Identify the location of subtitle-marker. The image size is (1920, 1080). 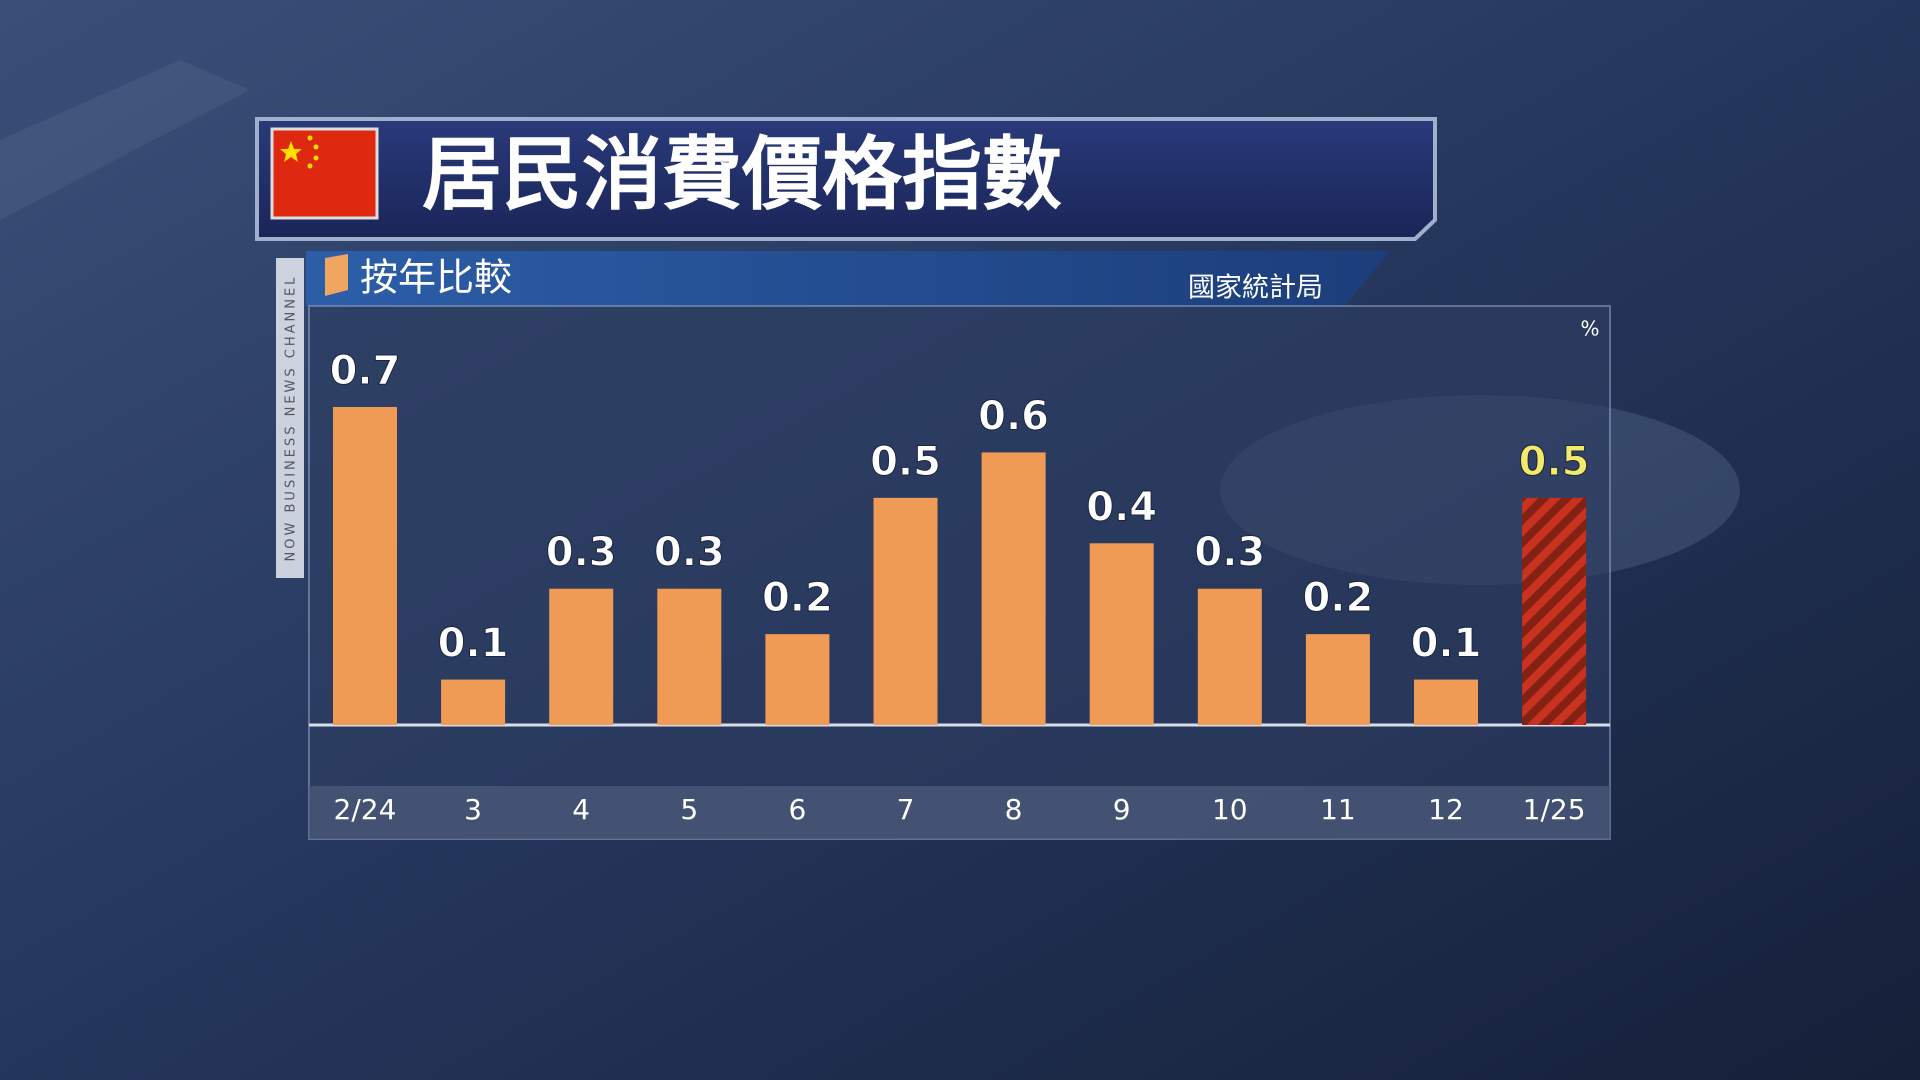
(336, 275).